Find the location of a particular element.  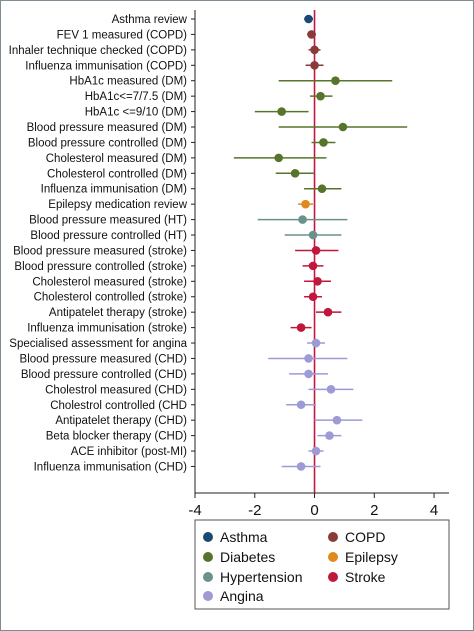

x-tick-label: -2 is located at coordinates (254, 510).